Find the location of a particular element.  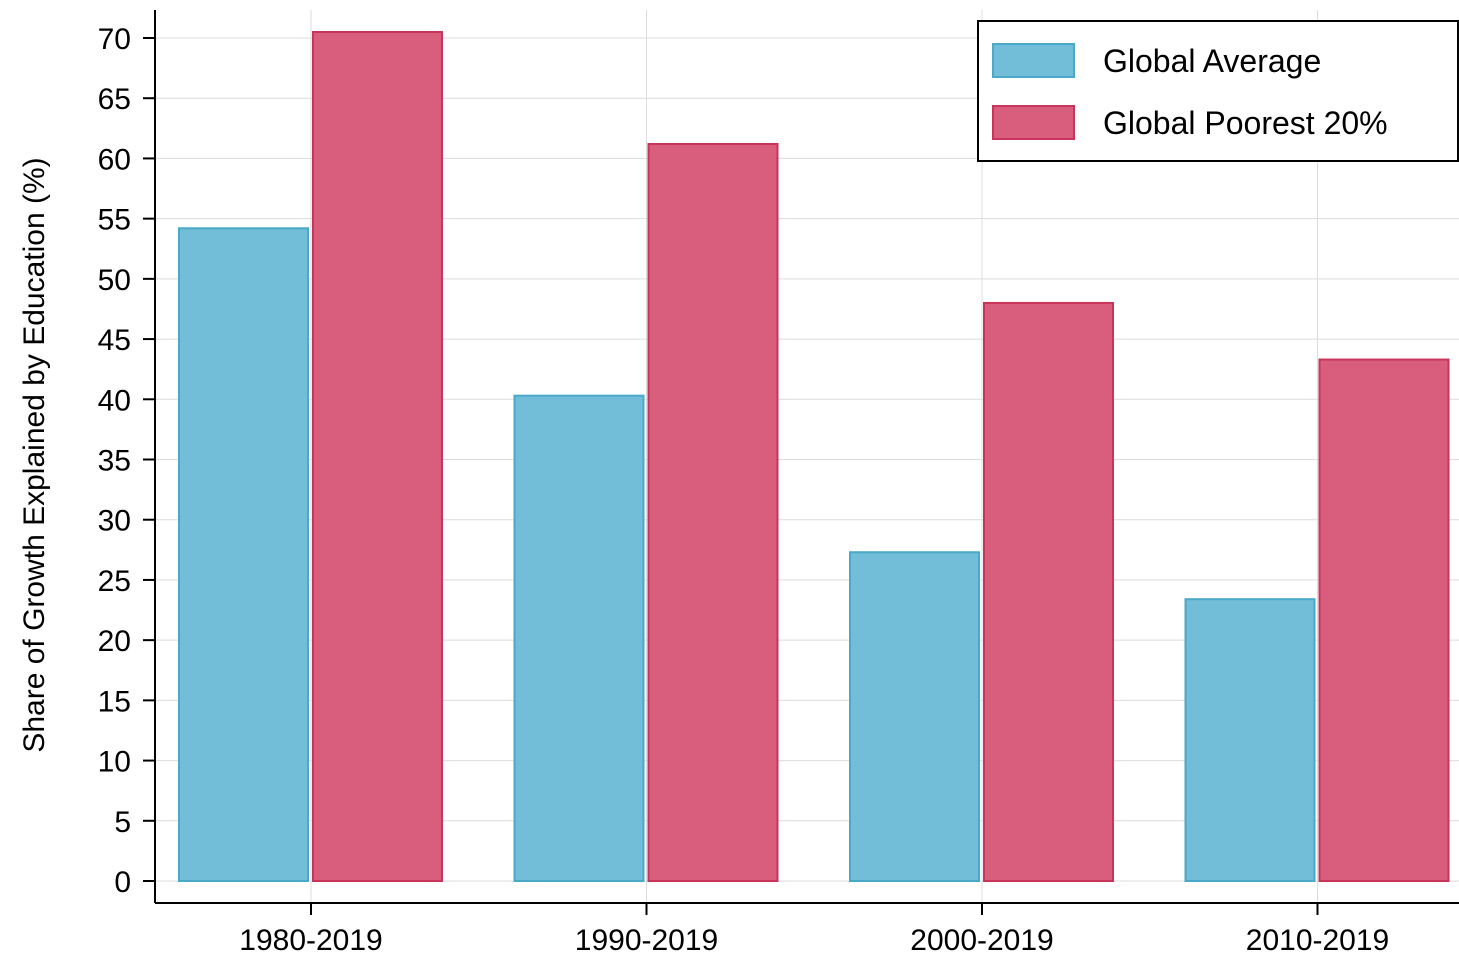

y-tick-label: 25 is located at coordinates (114, 581).